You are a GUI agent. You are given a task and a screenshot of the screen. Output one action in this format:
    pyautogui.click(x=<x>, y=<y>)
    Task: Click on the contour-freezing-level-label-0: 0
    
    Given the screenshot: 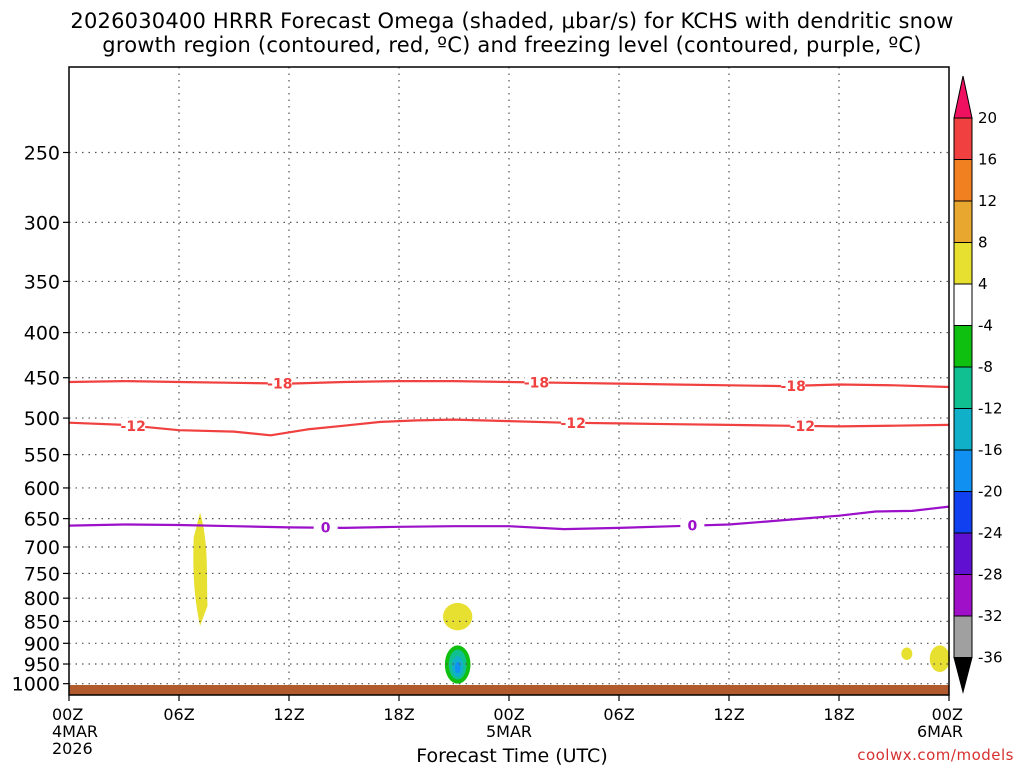 What is the action you would take?
    pyautogui.click(x=326, y=529)
    